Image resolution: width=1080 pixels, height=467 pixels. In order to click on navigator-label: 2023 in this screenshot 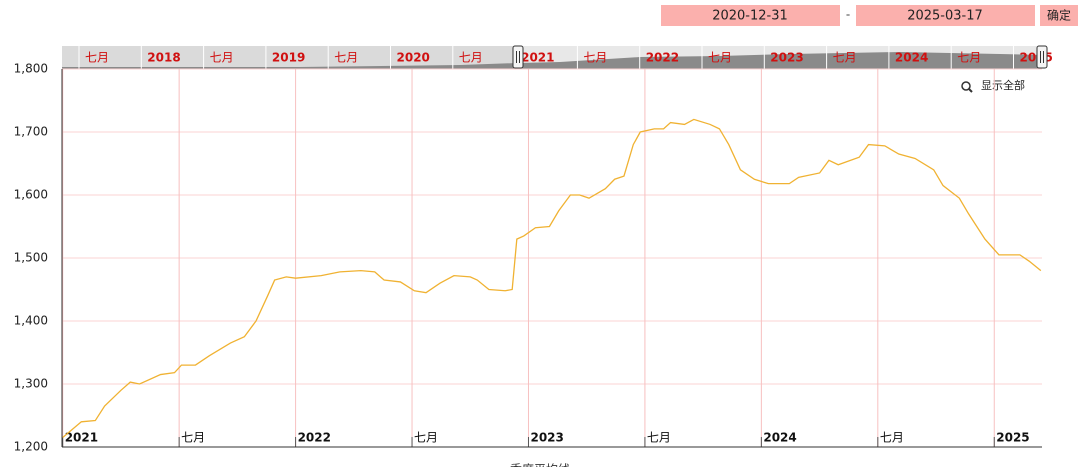, I will do `click(786, 58)`.